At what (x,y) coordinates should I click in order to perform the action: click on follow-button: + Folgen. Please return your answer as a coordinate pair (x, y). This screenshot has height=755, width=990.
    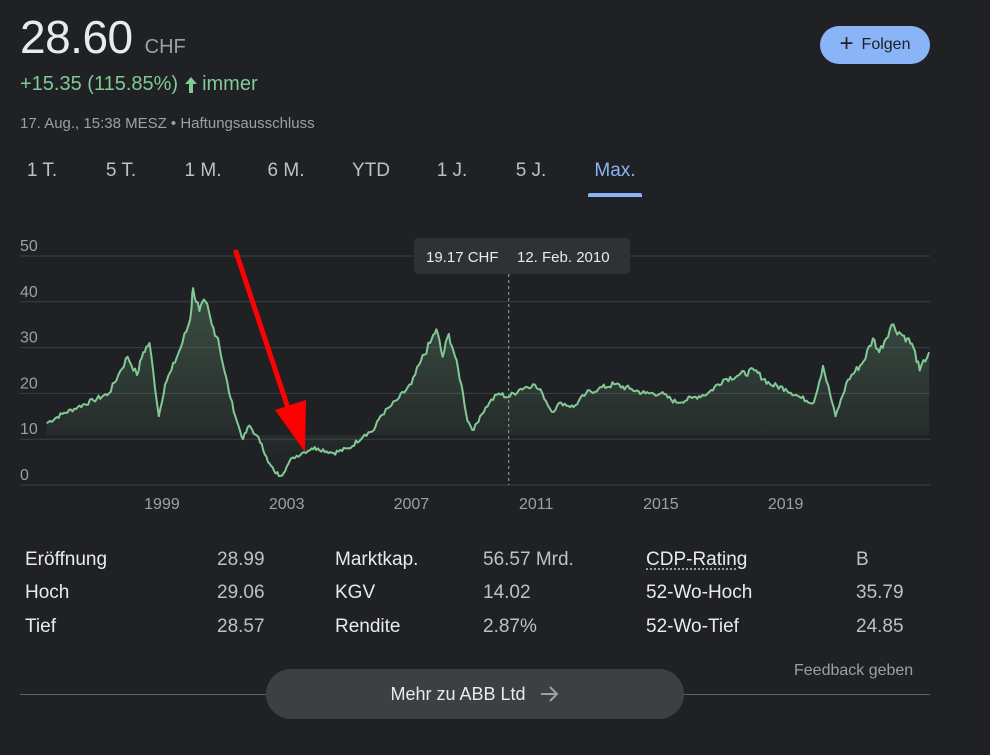
    Looking at the image, I should click on (875, 45).